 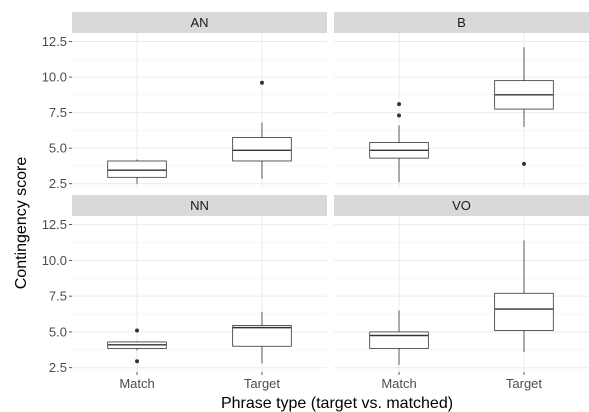 What do you see at coordinates (337, 403) in the screenshot?
I see `x-axis-title: Phrase type (target vs. matched)` at bounding box center [337, 403].